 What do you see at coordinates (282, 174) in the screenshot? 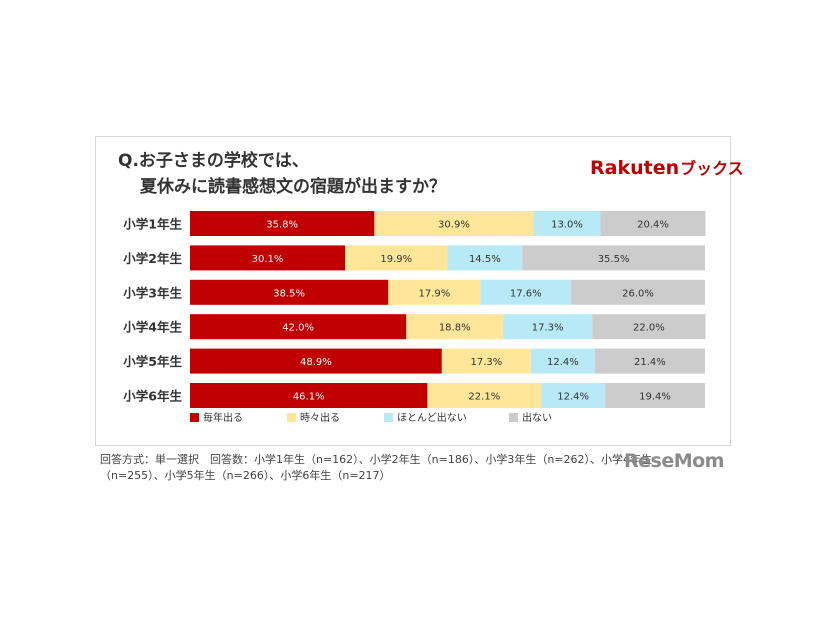
I see `chart-title: Q.お子さまの学校では、 夏休みに読書感想文の宿題が出ますか？` at bounding box center [282, 174].